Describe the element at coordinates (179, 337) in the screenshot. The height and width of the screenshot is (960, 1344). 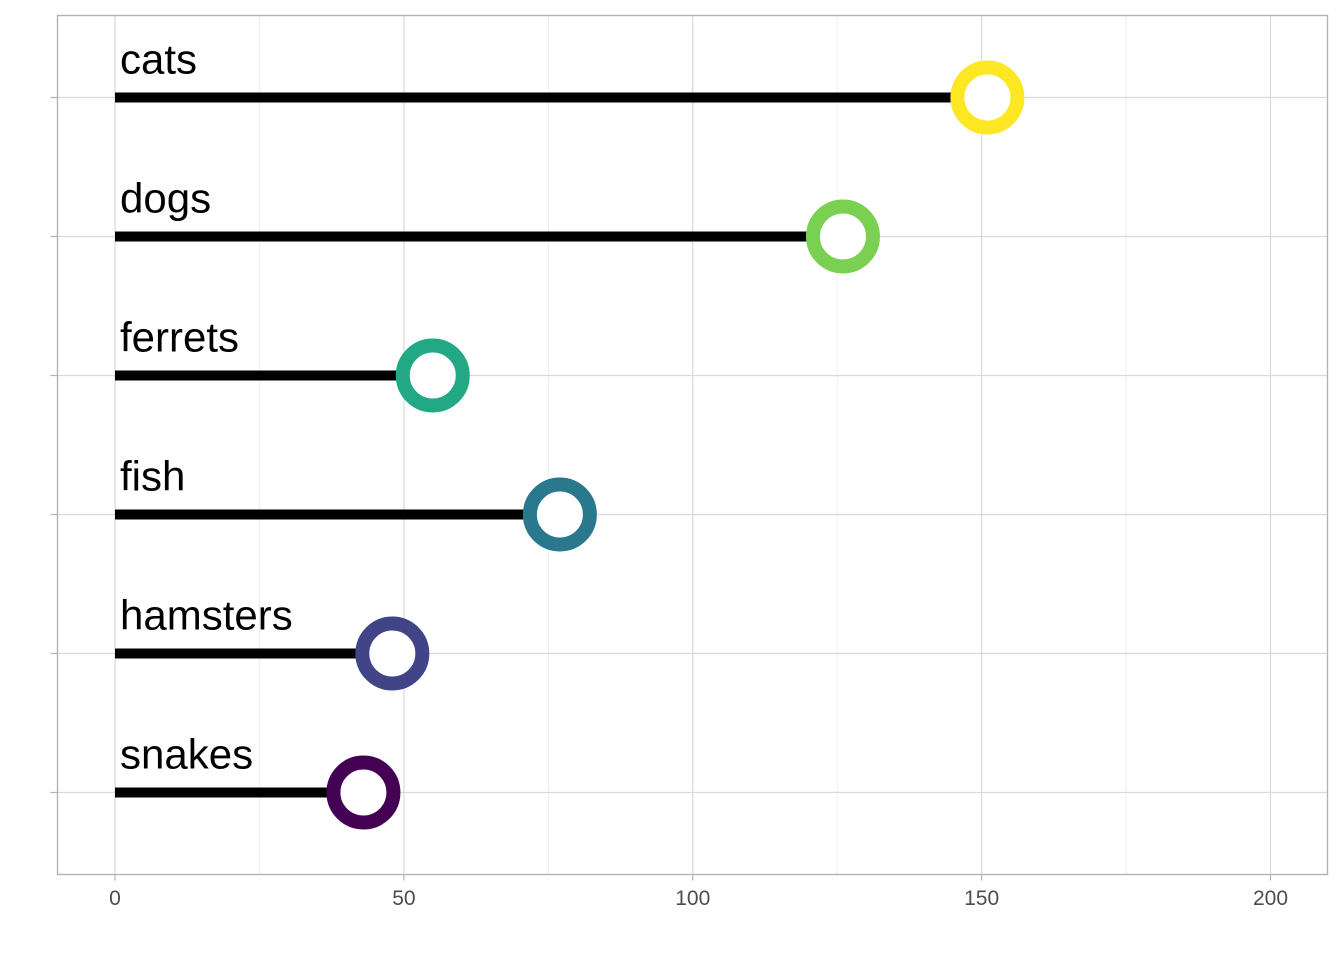
I see `category-label-ferrets: ferrets` at that location.